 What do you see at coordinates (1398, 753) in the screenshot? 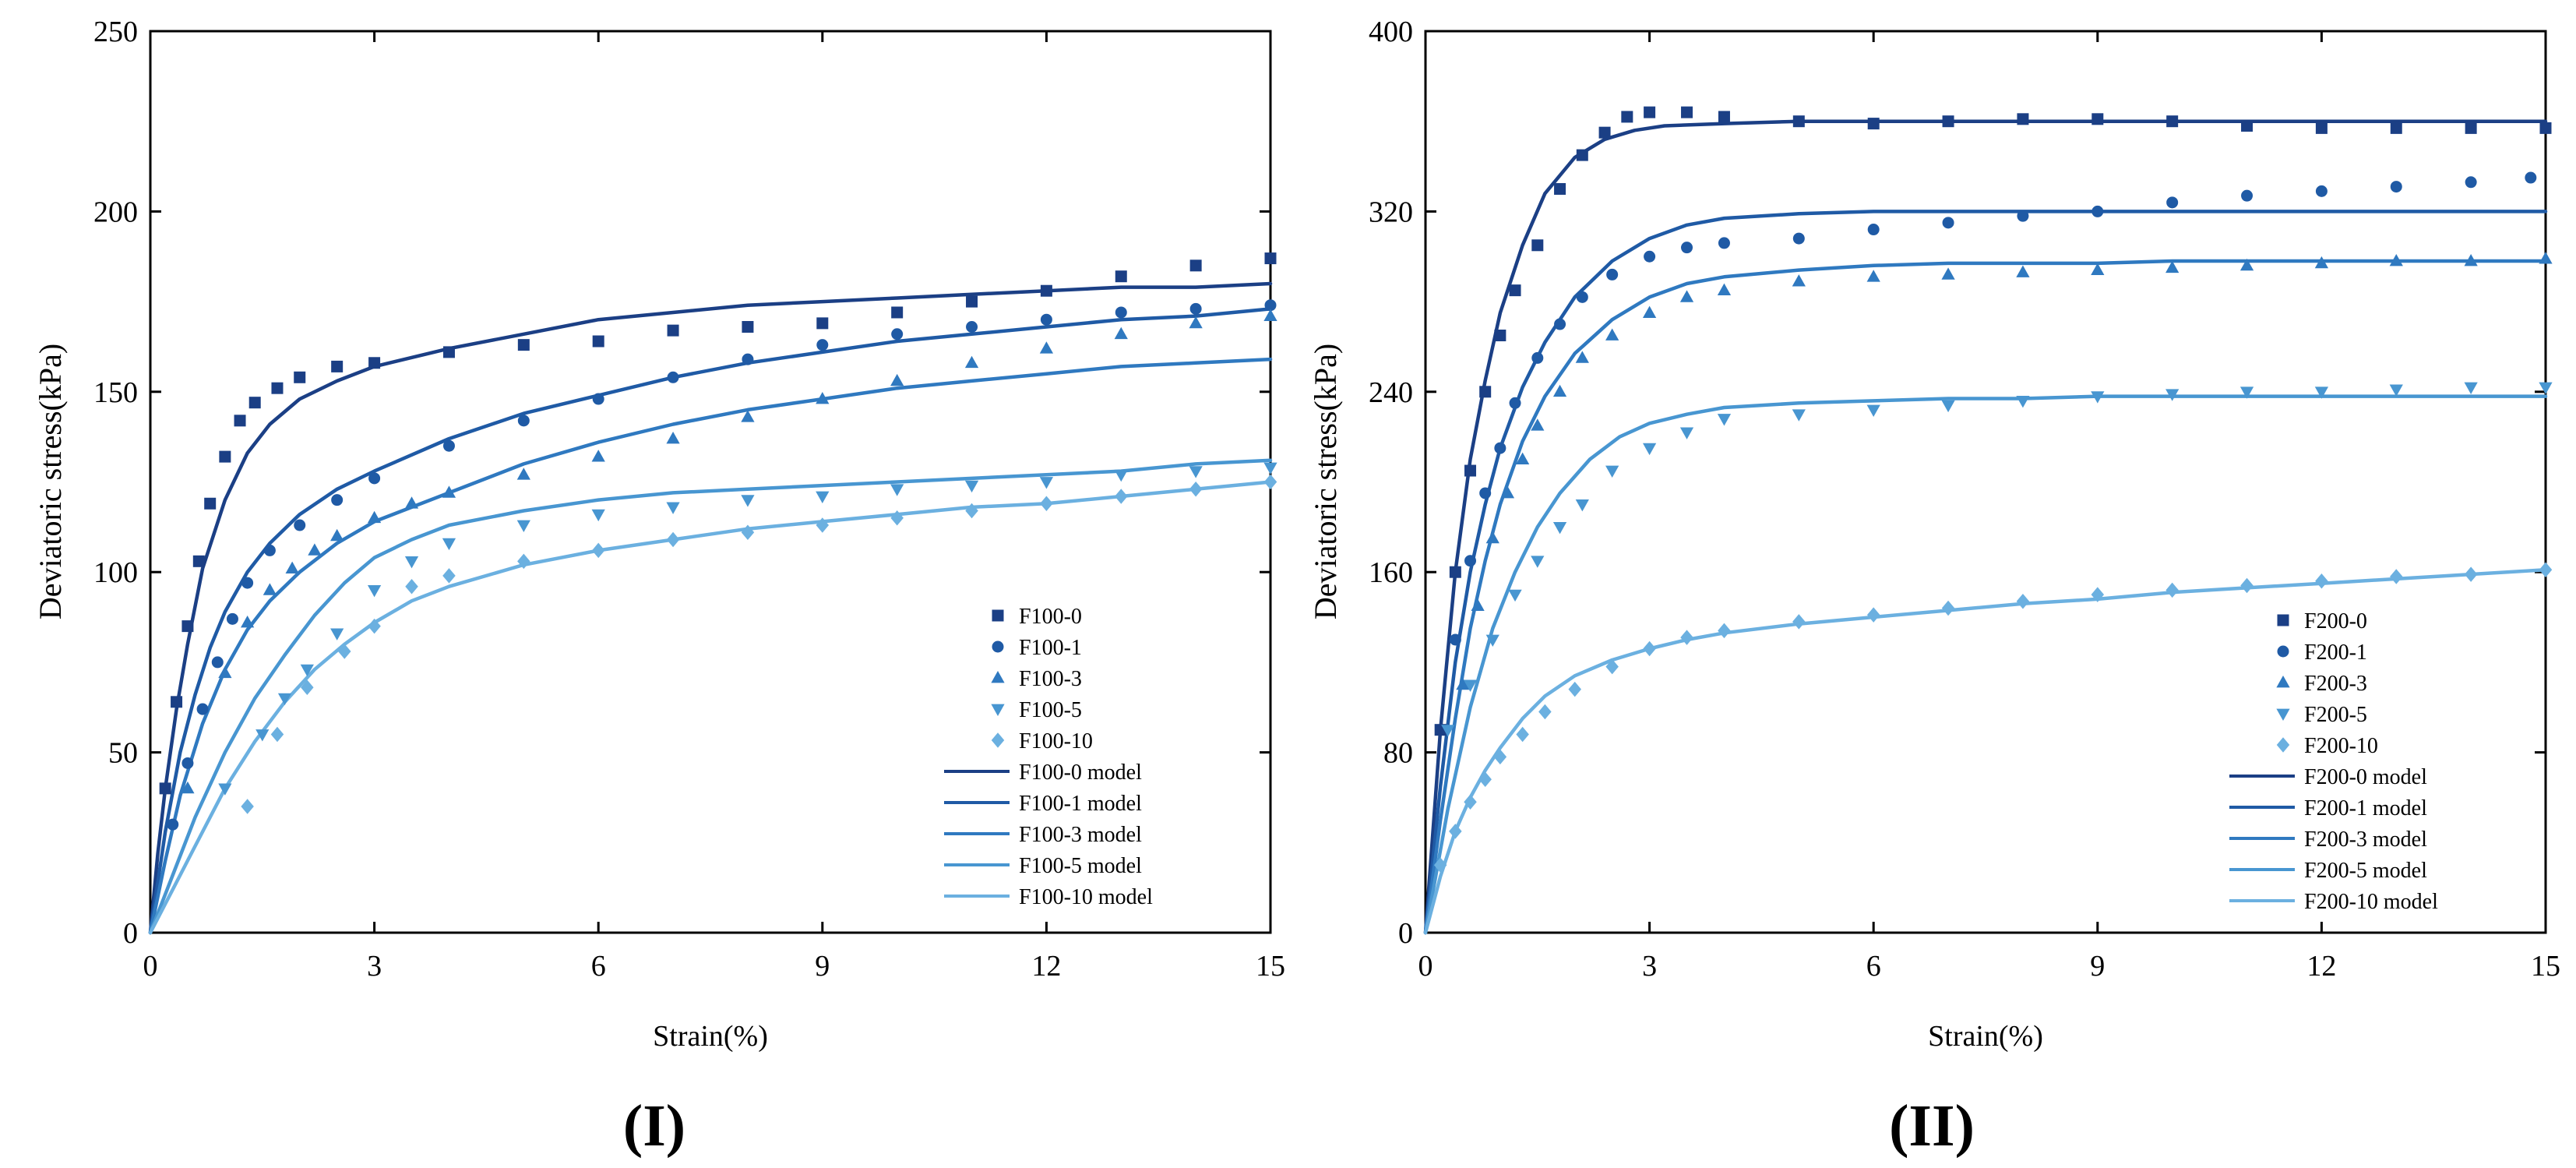
I see `y-tick-label: 80` at bounding box center [1398, 753].